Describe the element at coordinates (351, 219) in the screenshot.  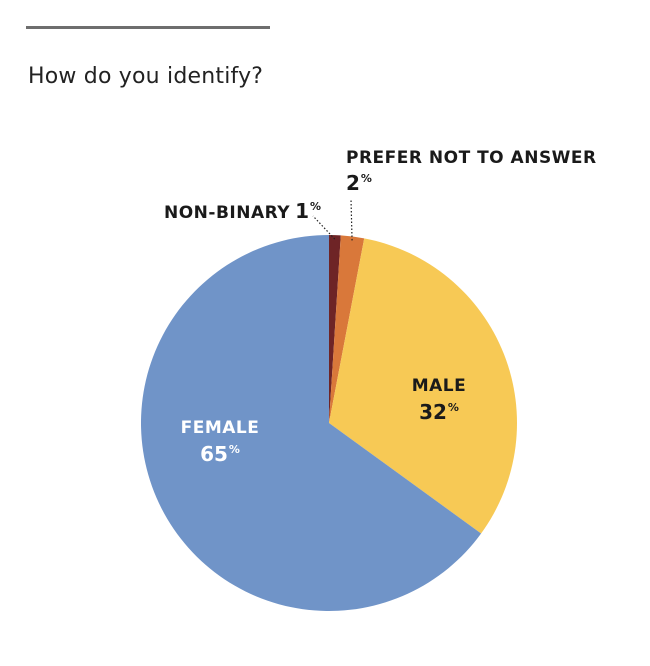
I see `leader-line-prefer-not-to-answer` at that location.